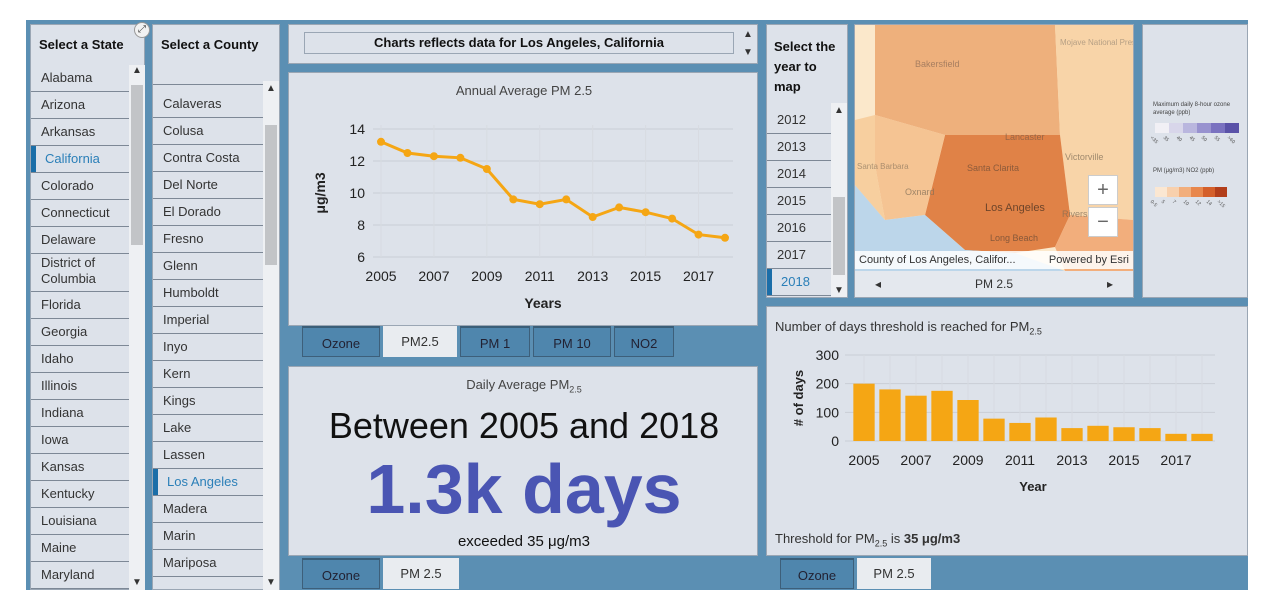 Image resolution: width=1272 pixels, height=616 pixels. What do you see at coordinates (271, 582) in the screenshot?
I see `county-scroll-down-icon: ▼` at bounding box center [271, 582].